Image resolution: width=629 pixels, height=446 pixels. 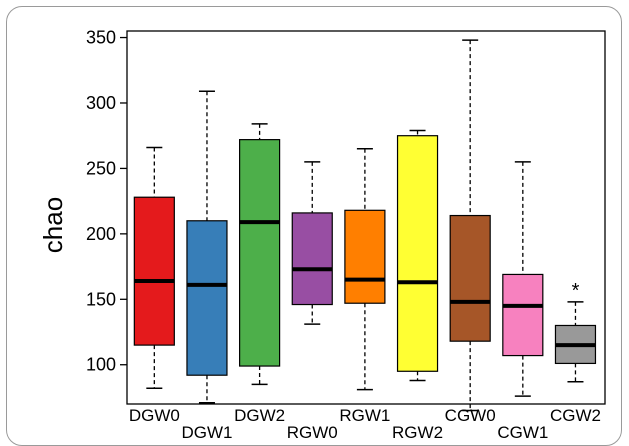 What do you see at coordinates (101, 38) in the screenshot?
I see `y-tick-label: 350` at bounding box center [101, 38].